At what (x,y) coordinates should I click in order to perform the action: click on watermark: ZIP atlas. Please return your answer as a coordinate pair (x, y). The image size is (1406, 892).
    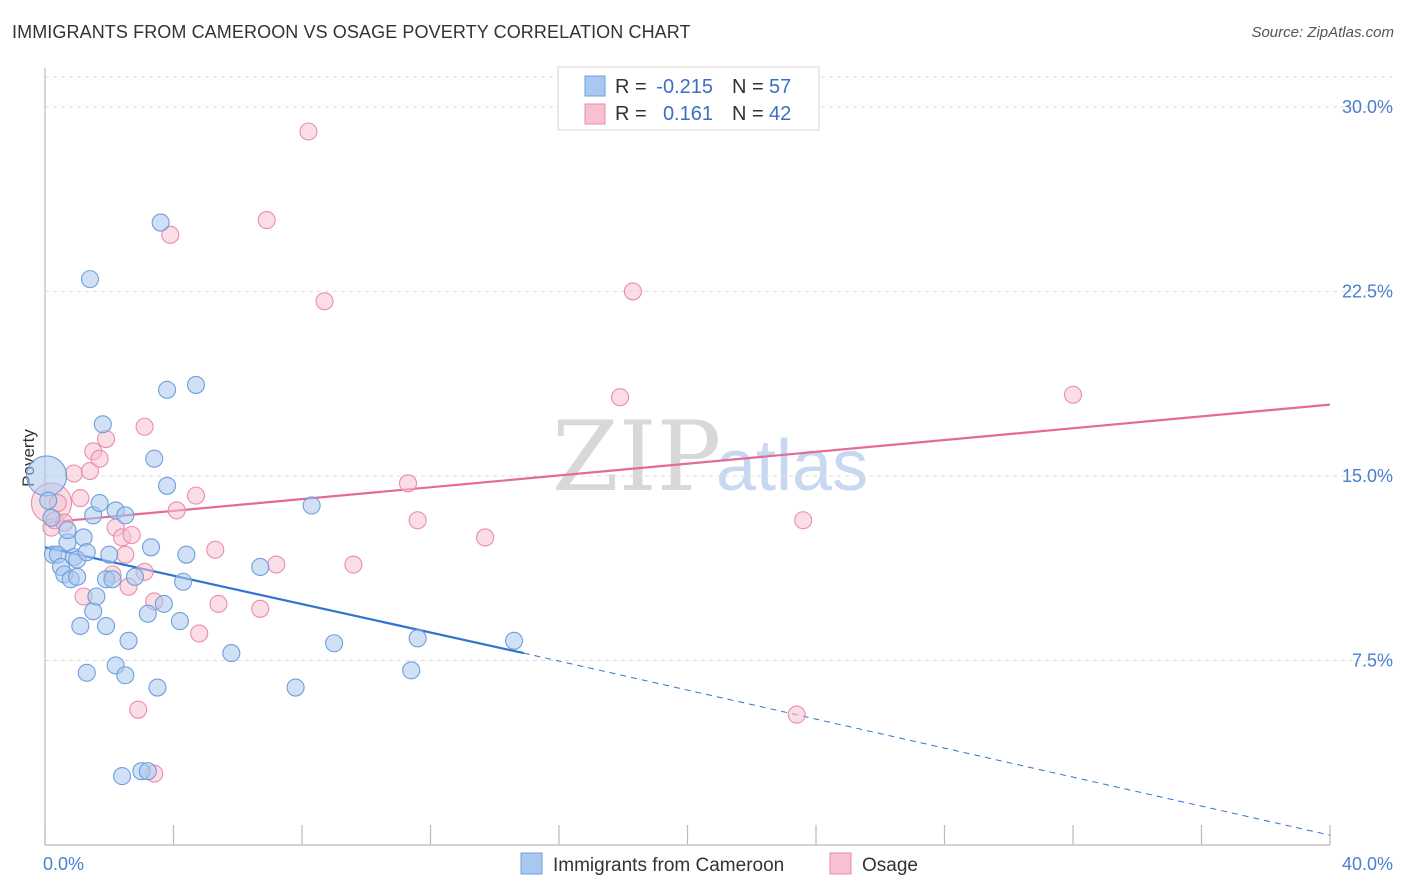
    Looking at the image, I should click on (710, 457).